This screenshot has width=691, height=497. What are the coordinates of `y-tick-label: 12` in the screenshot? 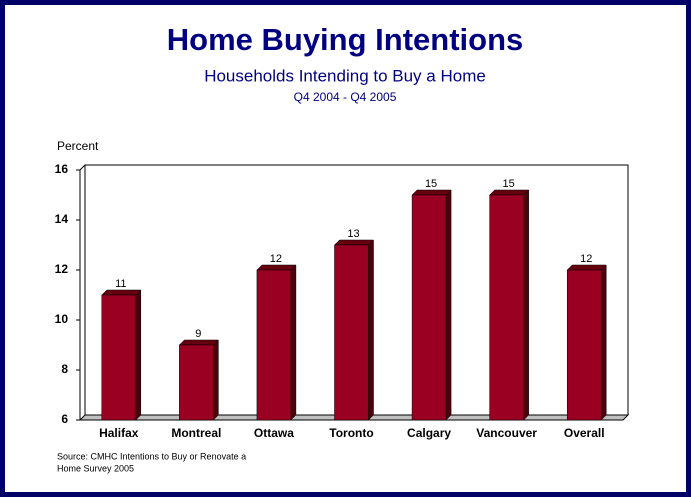 It's located at (62, 269).